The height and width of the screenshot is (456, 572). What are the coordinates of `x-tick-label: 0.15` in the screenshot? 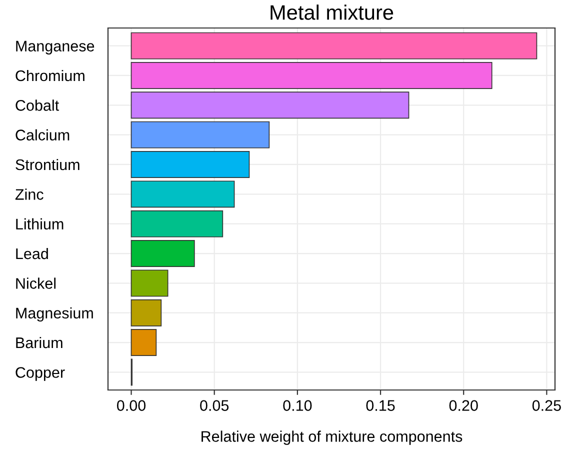 It's located at (380, 405).